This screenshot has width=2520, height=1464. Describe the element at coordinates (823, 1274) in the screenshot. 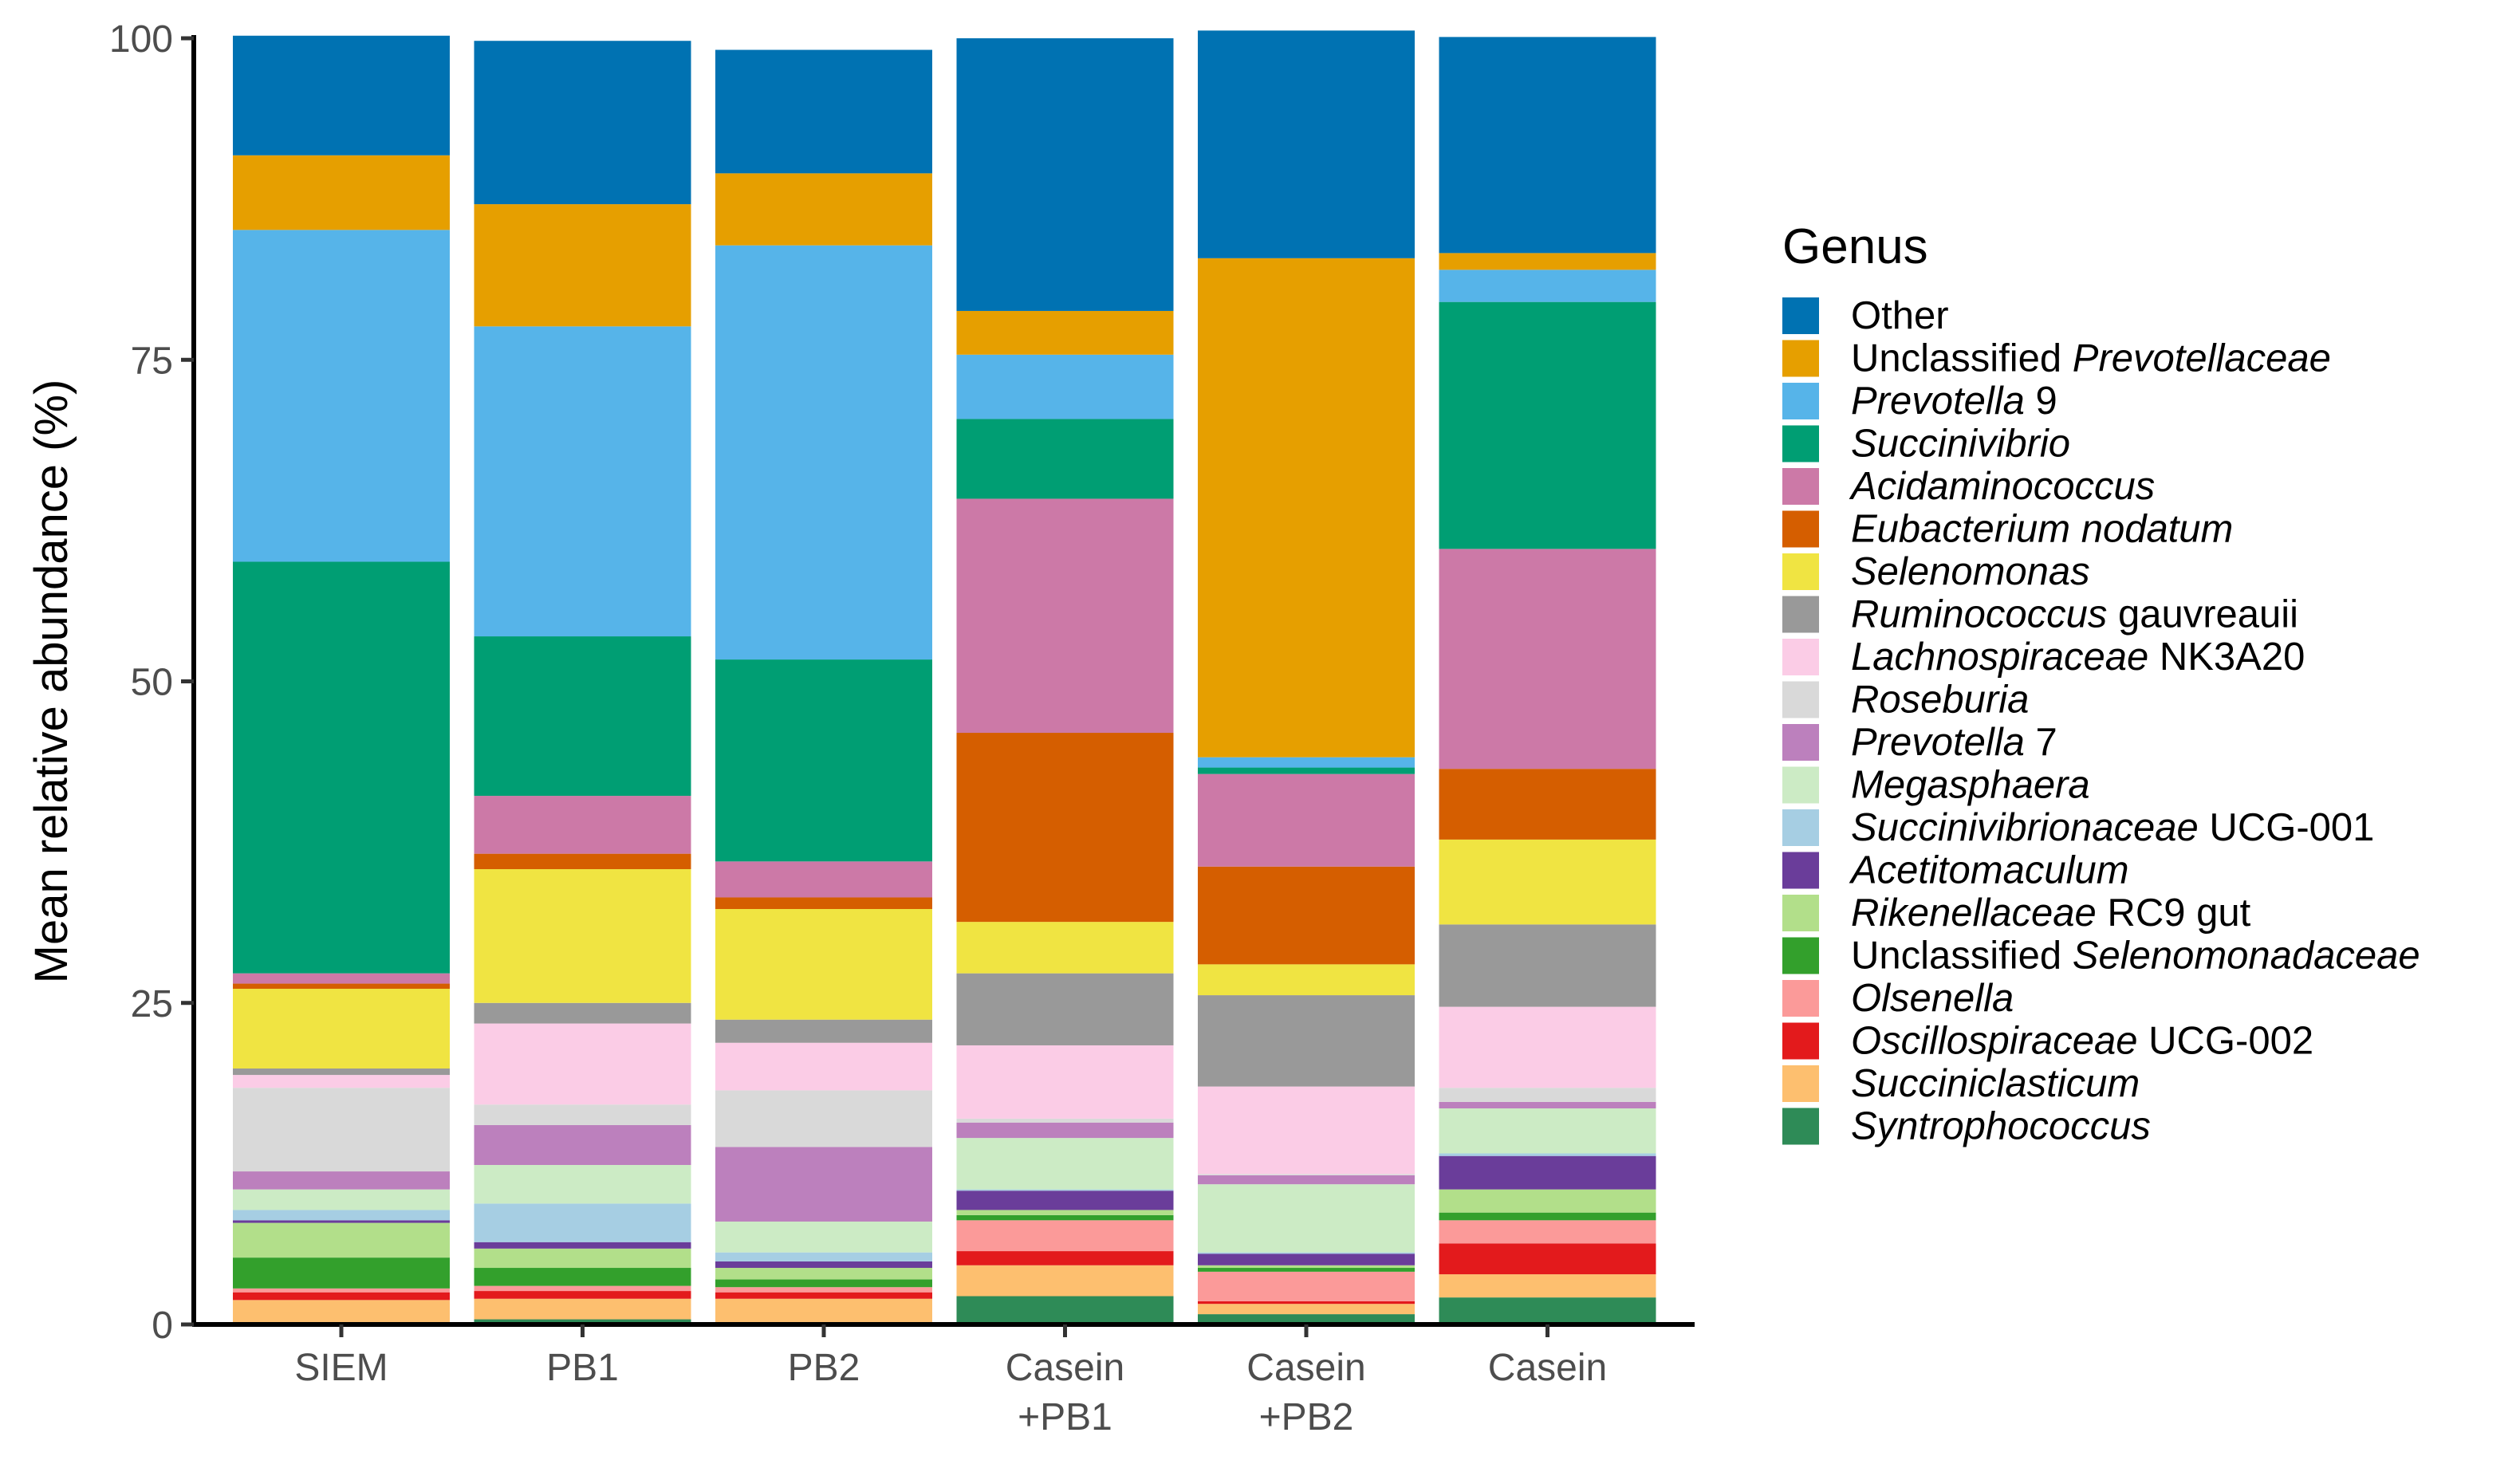

I see `bar-segment-pb2-rikenellaceae-rc9-gut` at that location.